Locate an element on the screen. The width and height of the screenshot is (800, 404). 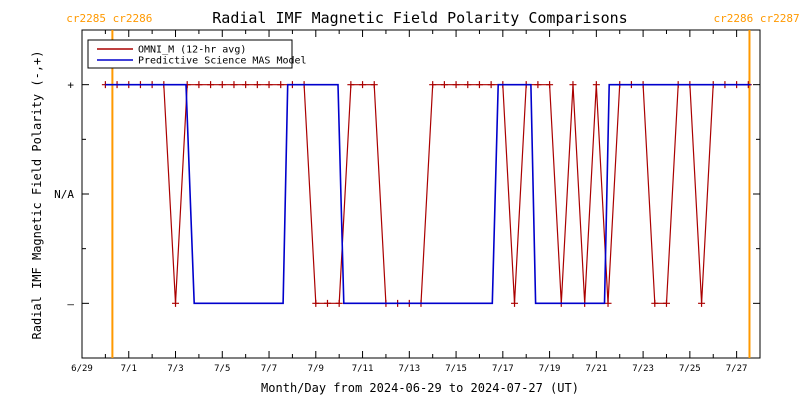
legend-entry: OMNI_M (12-hr avg) is located at coordinates (192, 50).